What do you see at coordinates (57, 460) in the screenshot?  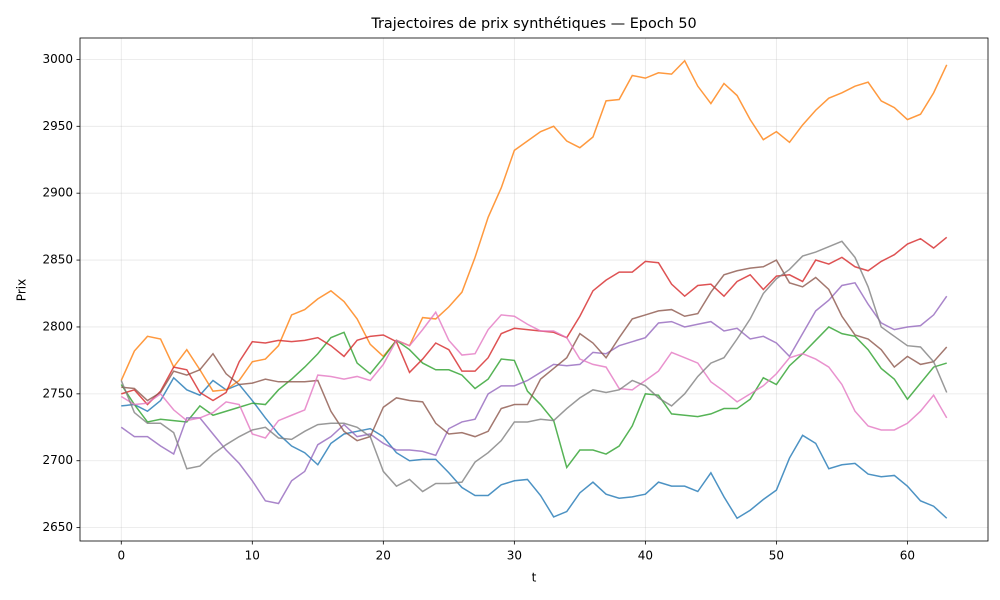 I see `y-tick-label: 2700` at bounding box center [57, 460].